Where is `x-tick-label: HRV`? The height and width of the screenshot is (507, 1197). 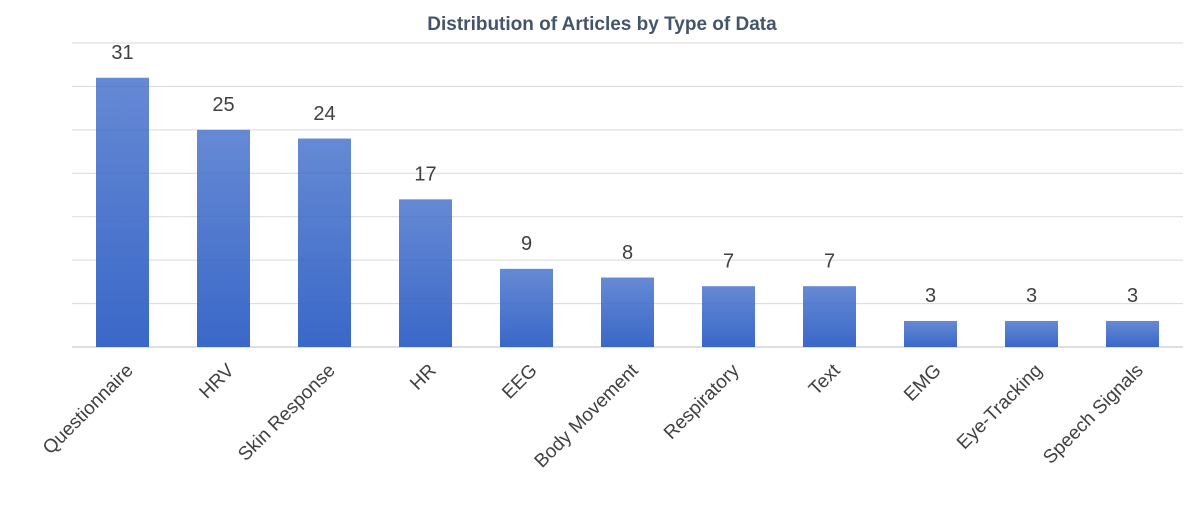
x-tick-label: HRV is located at coordinates (217, 381).